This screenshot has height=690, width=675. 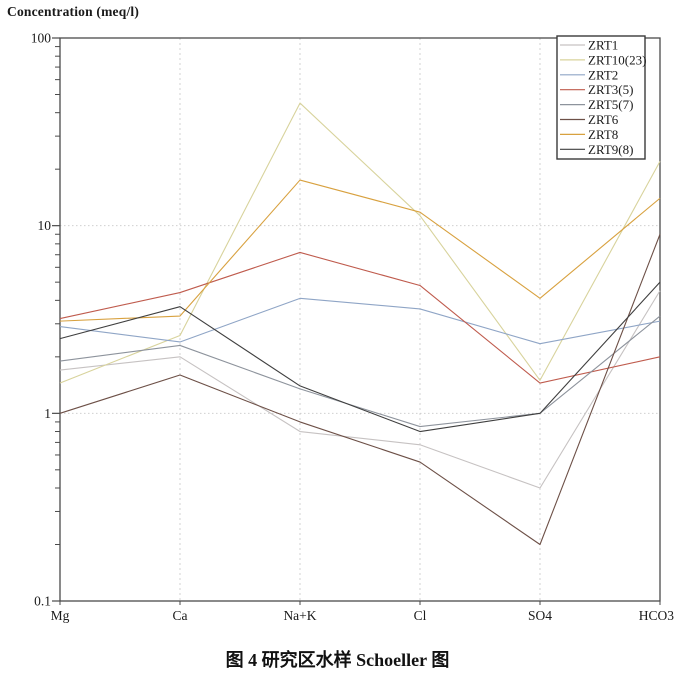 I want to click on figure-caption: 图 4 研究区水样 Schoeller 图, so click(x=337, y=660).